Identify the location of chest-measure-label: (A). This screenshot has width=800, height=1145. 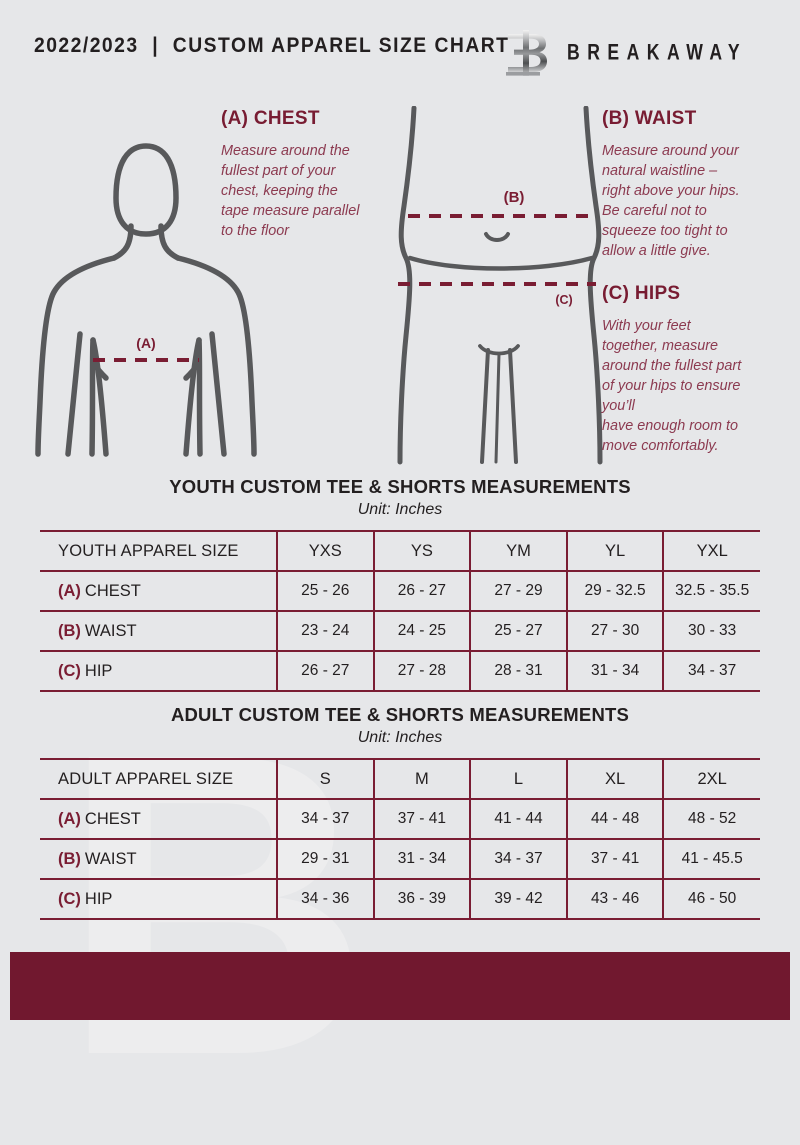
(145, 343).